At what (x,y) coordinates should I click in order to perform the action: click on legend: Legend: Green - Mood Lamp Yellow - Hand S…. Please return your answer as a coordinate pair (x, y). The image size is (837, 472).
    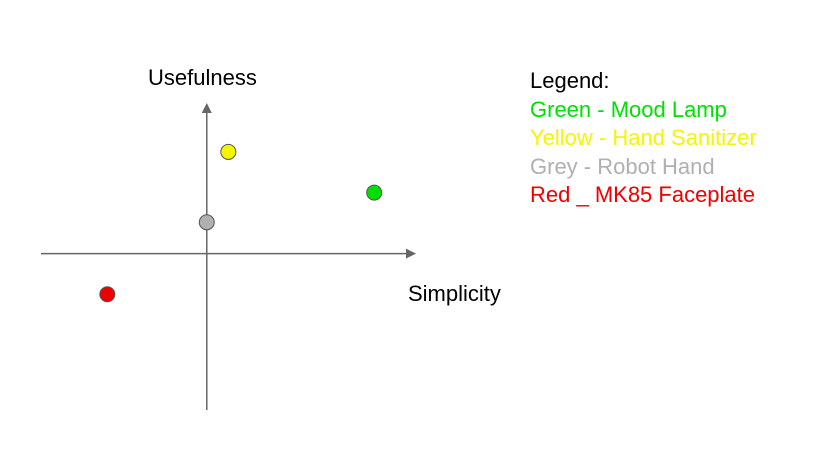
    Looking at the image, I should click on (643, 138).